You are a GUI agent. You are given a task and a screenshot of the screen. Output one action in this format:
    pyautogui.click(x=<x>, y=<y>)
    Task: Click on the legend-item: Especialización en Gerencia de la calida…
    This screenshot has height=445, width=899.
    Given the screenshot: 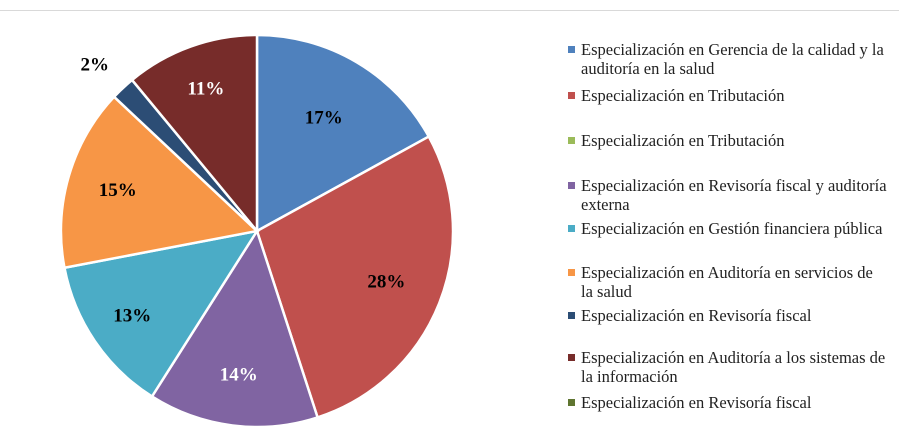 What is the action you would take?
    pyautogui.click(x=728, y=59)
    